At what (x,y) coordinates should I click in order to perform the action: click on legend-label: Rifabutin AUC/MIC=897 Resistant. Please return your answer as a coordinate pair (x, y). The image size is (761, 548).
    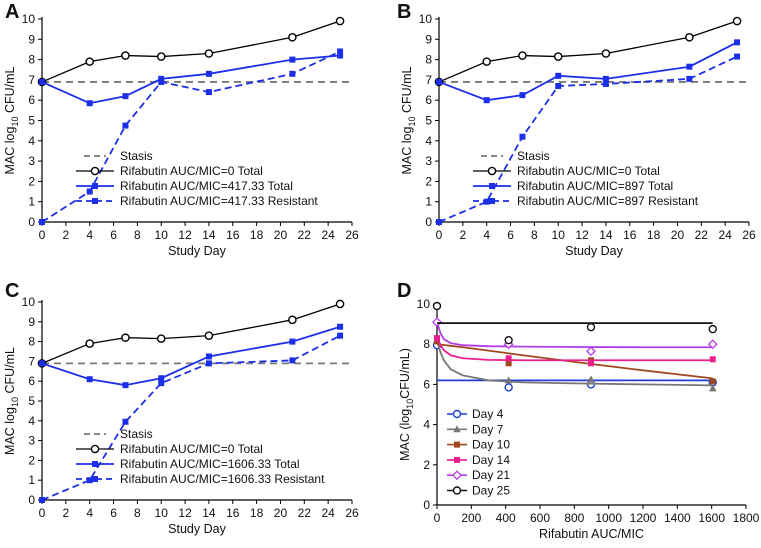
    Looking at the image, I should click on (608, 201).